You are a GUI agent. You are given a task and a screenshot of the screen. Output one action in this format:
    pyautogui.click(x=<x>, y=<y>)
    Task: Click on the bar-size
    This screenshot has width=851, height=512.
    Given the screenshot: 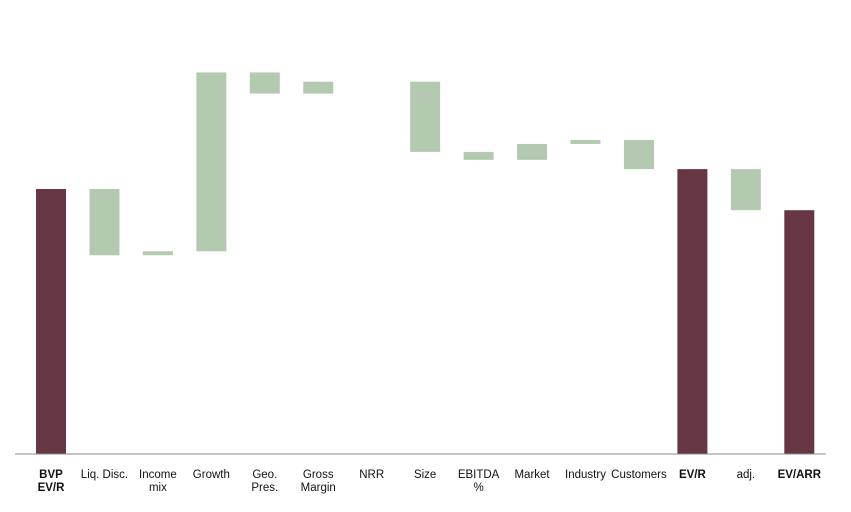 What is the action you would take?
    pyautogui.click(x=425, y=116)
    